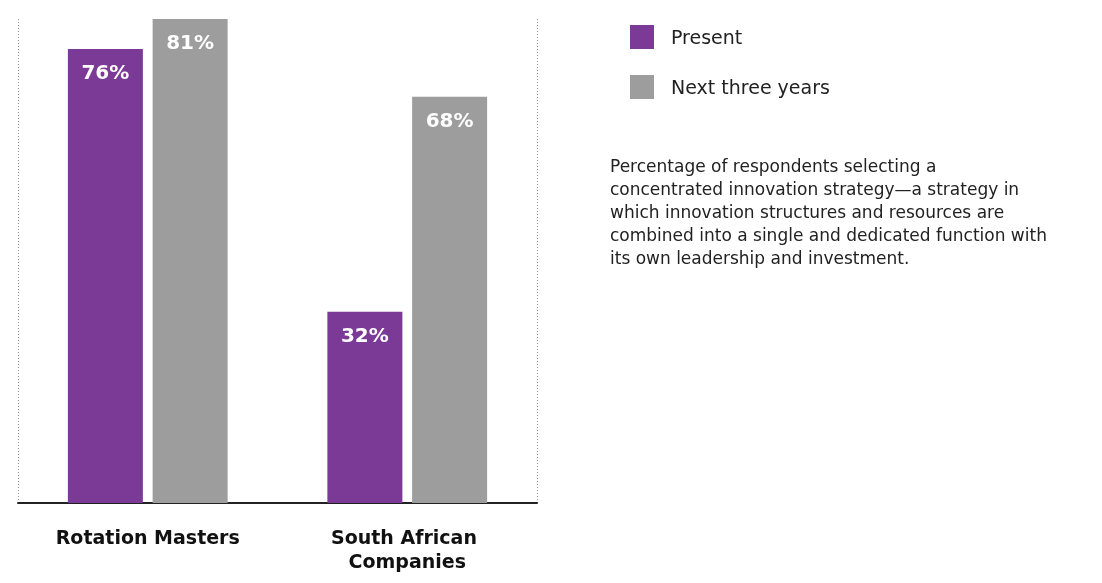 This screenshot has width=1102, height=583. Describe the element at coordinates (190, 42) in the screenshot. I see `data-label: 81%` at that location.